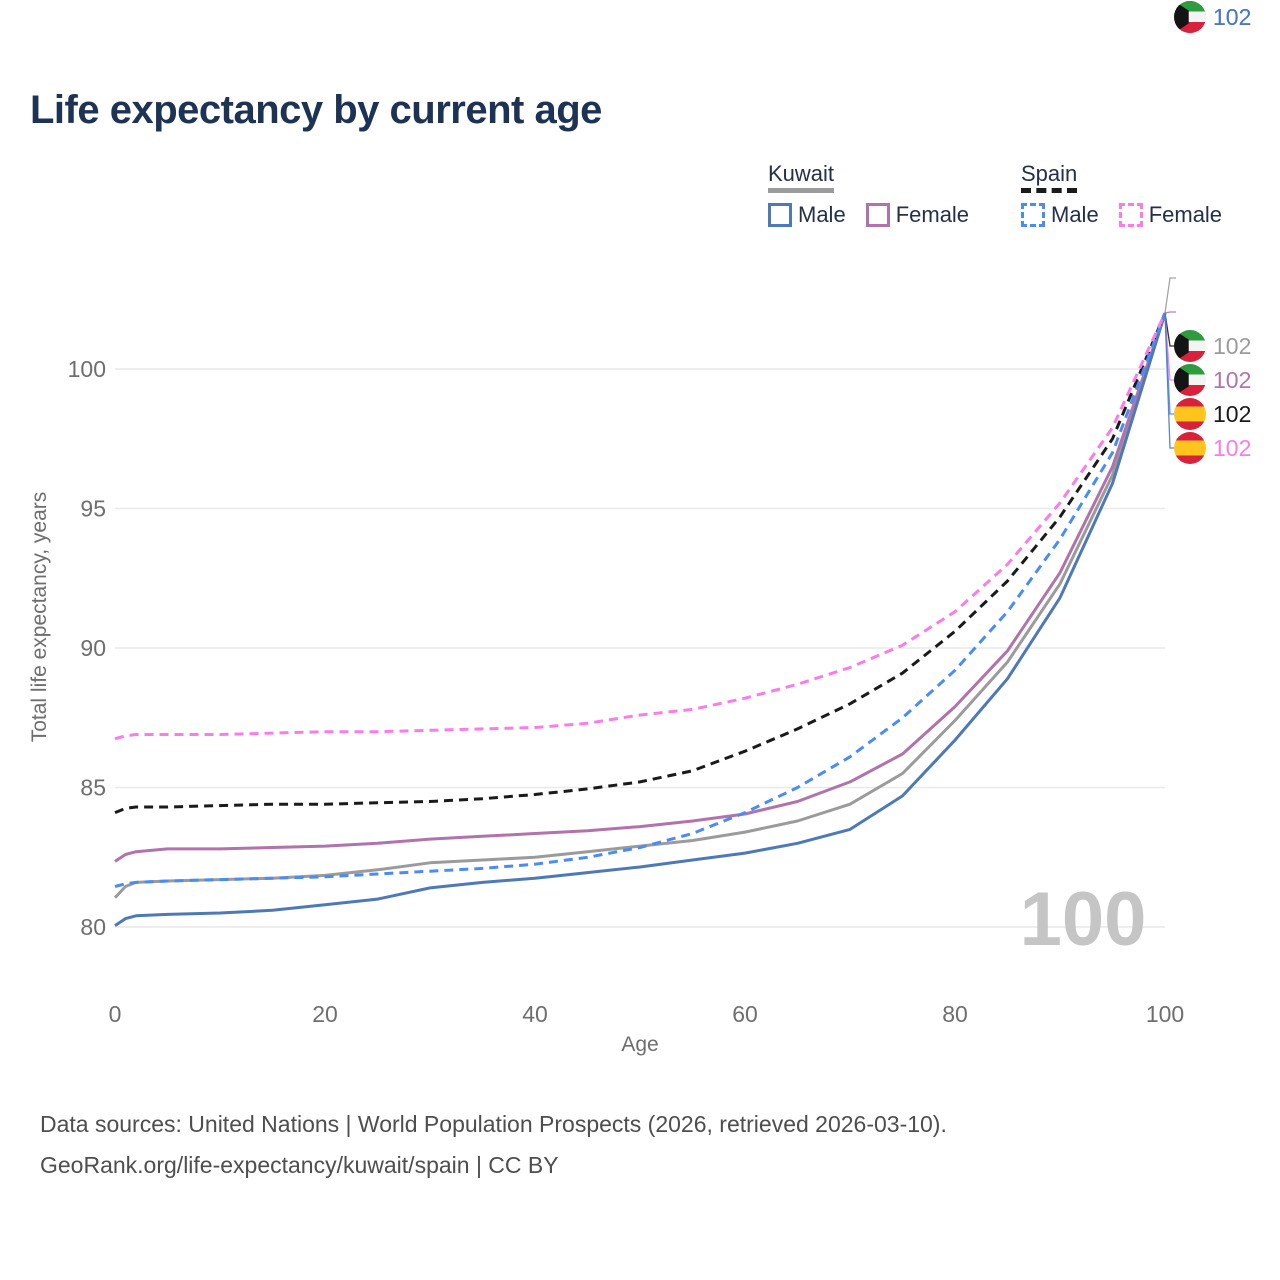 The width and height of the screenshot is (1280, 1280). I want to click on spain-female-swatch-icon, so click(1130, 215).